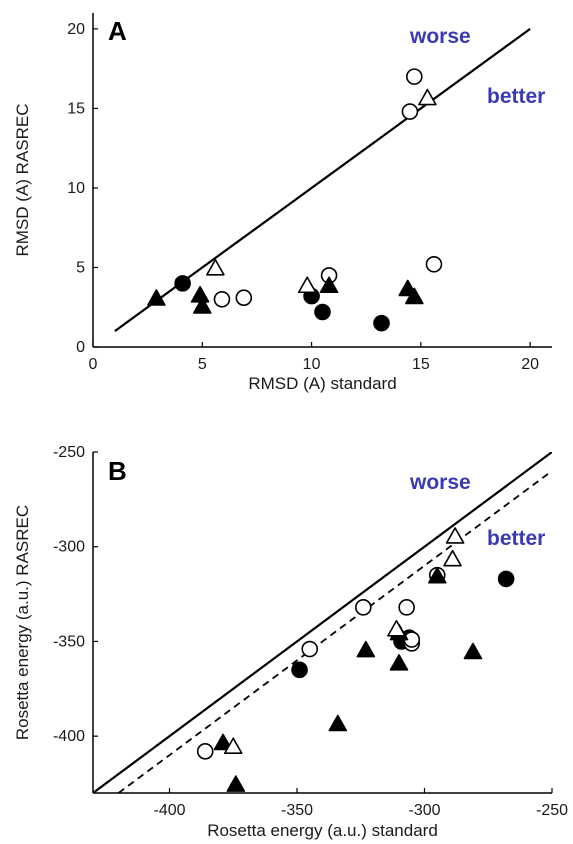 The height and width of the screenshot is (844, 573). I want to click on y-axis-label: Rosetta energy (a.u.) RASREC, so click(22, 622).